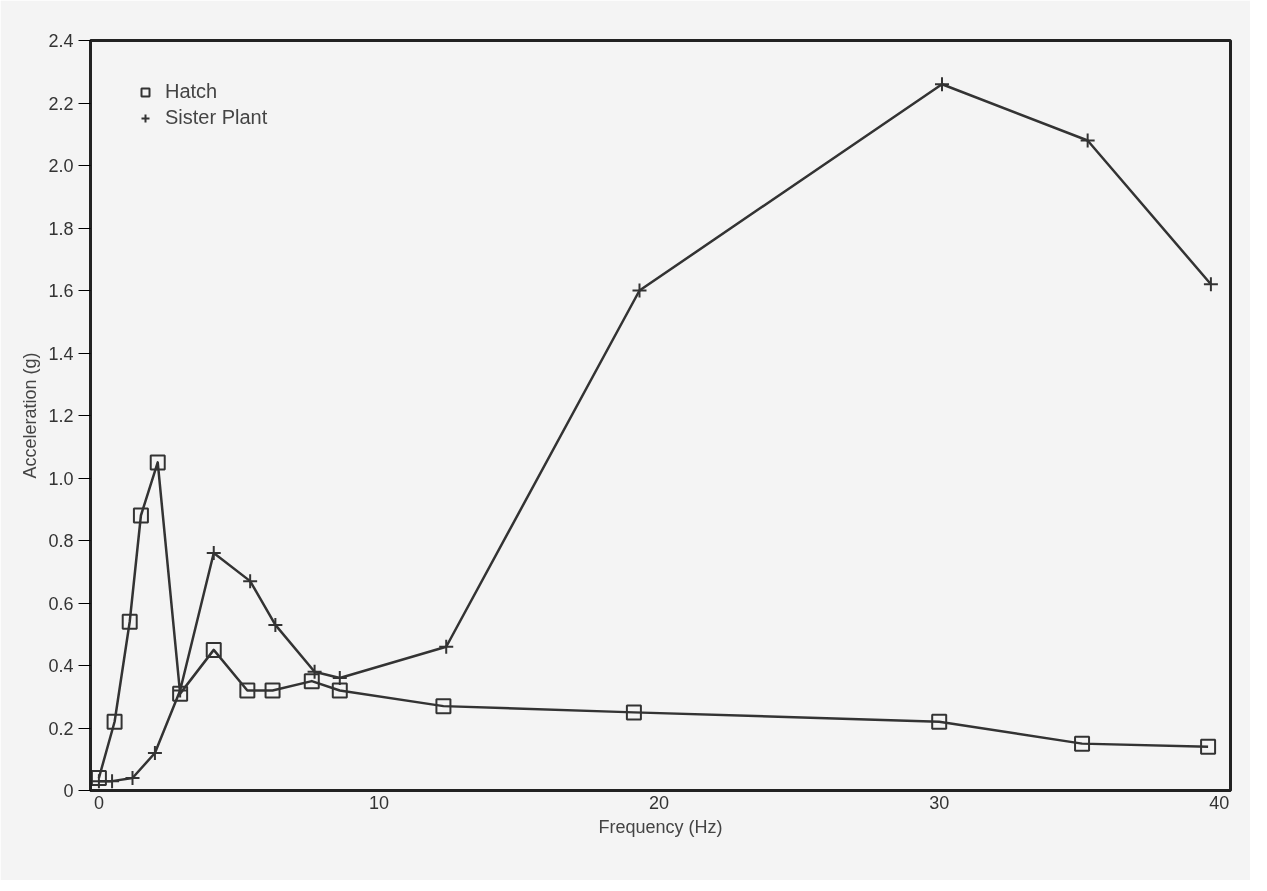  What do you see at coordinates (61, 103) in the screenshot?
I see `y-tick-label: 2.2` at bounding box center [61, 103].